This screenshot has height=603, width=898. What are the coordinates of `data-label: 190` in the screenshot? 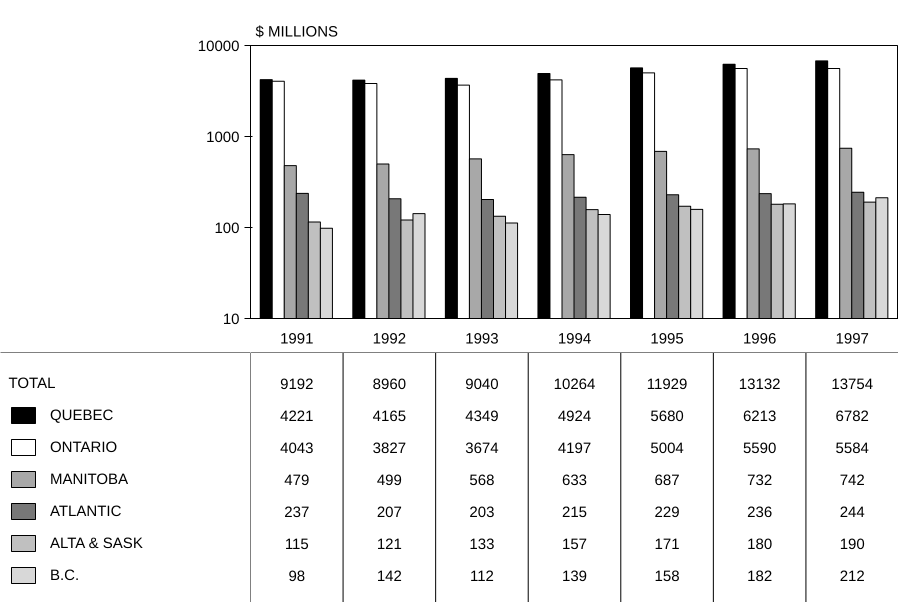 It's located at (852, 544).